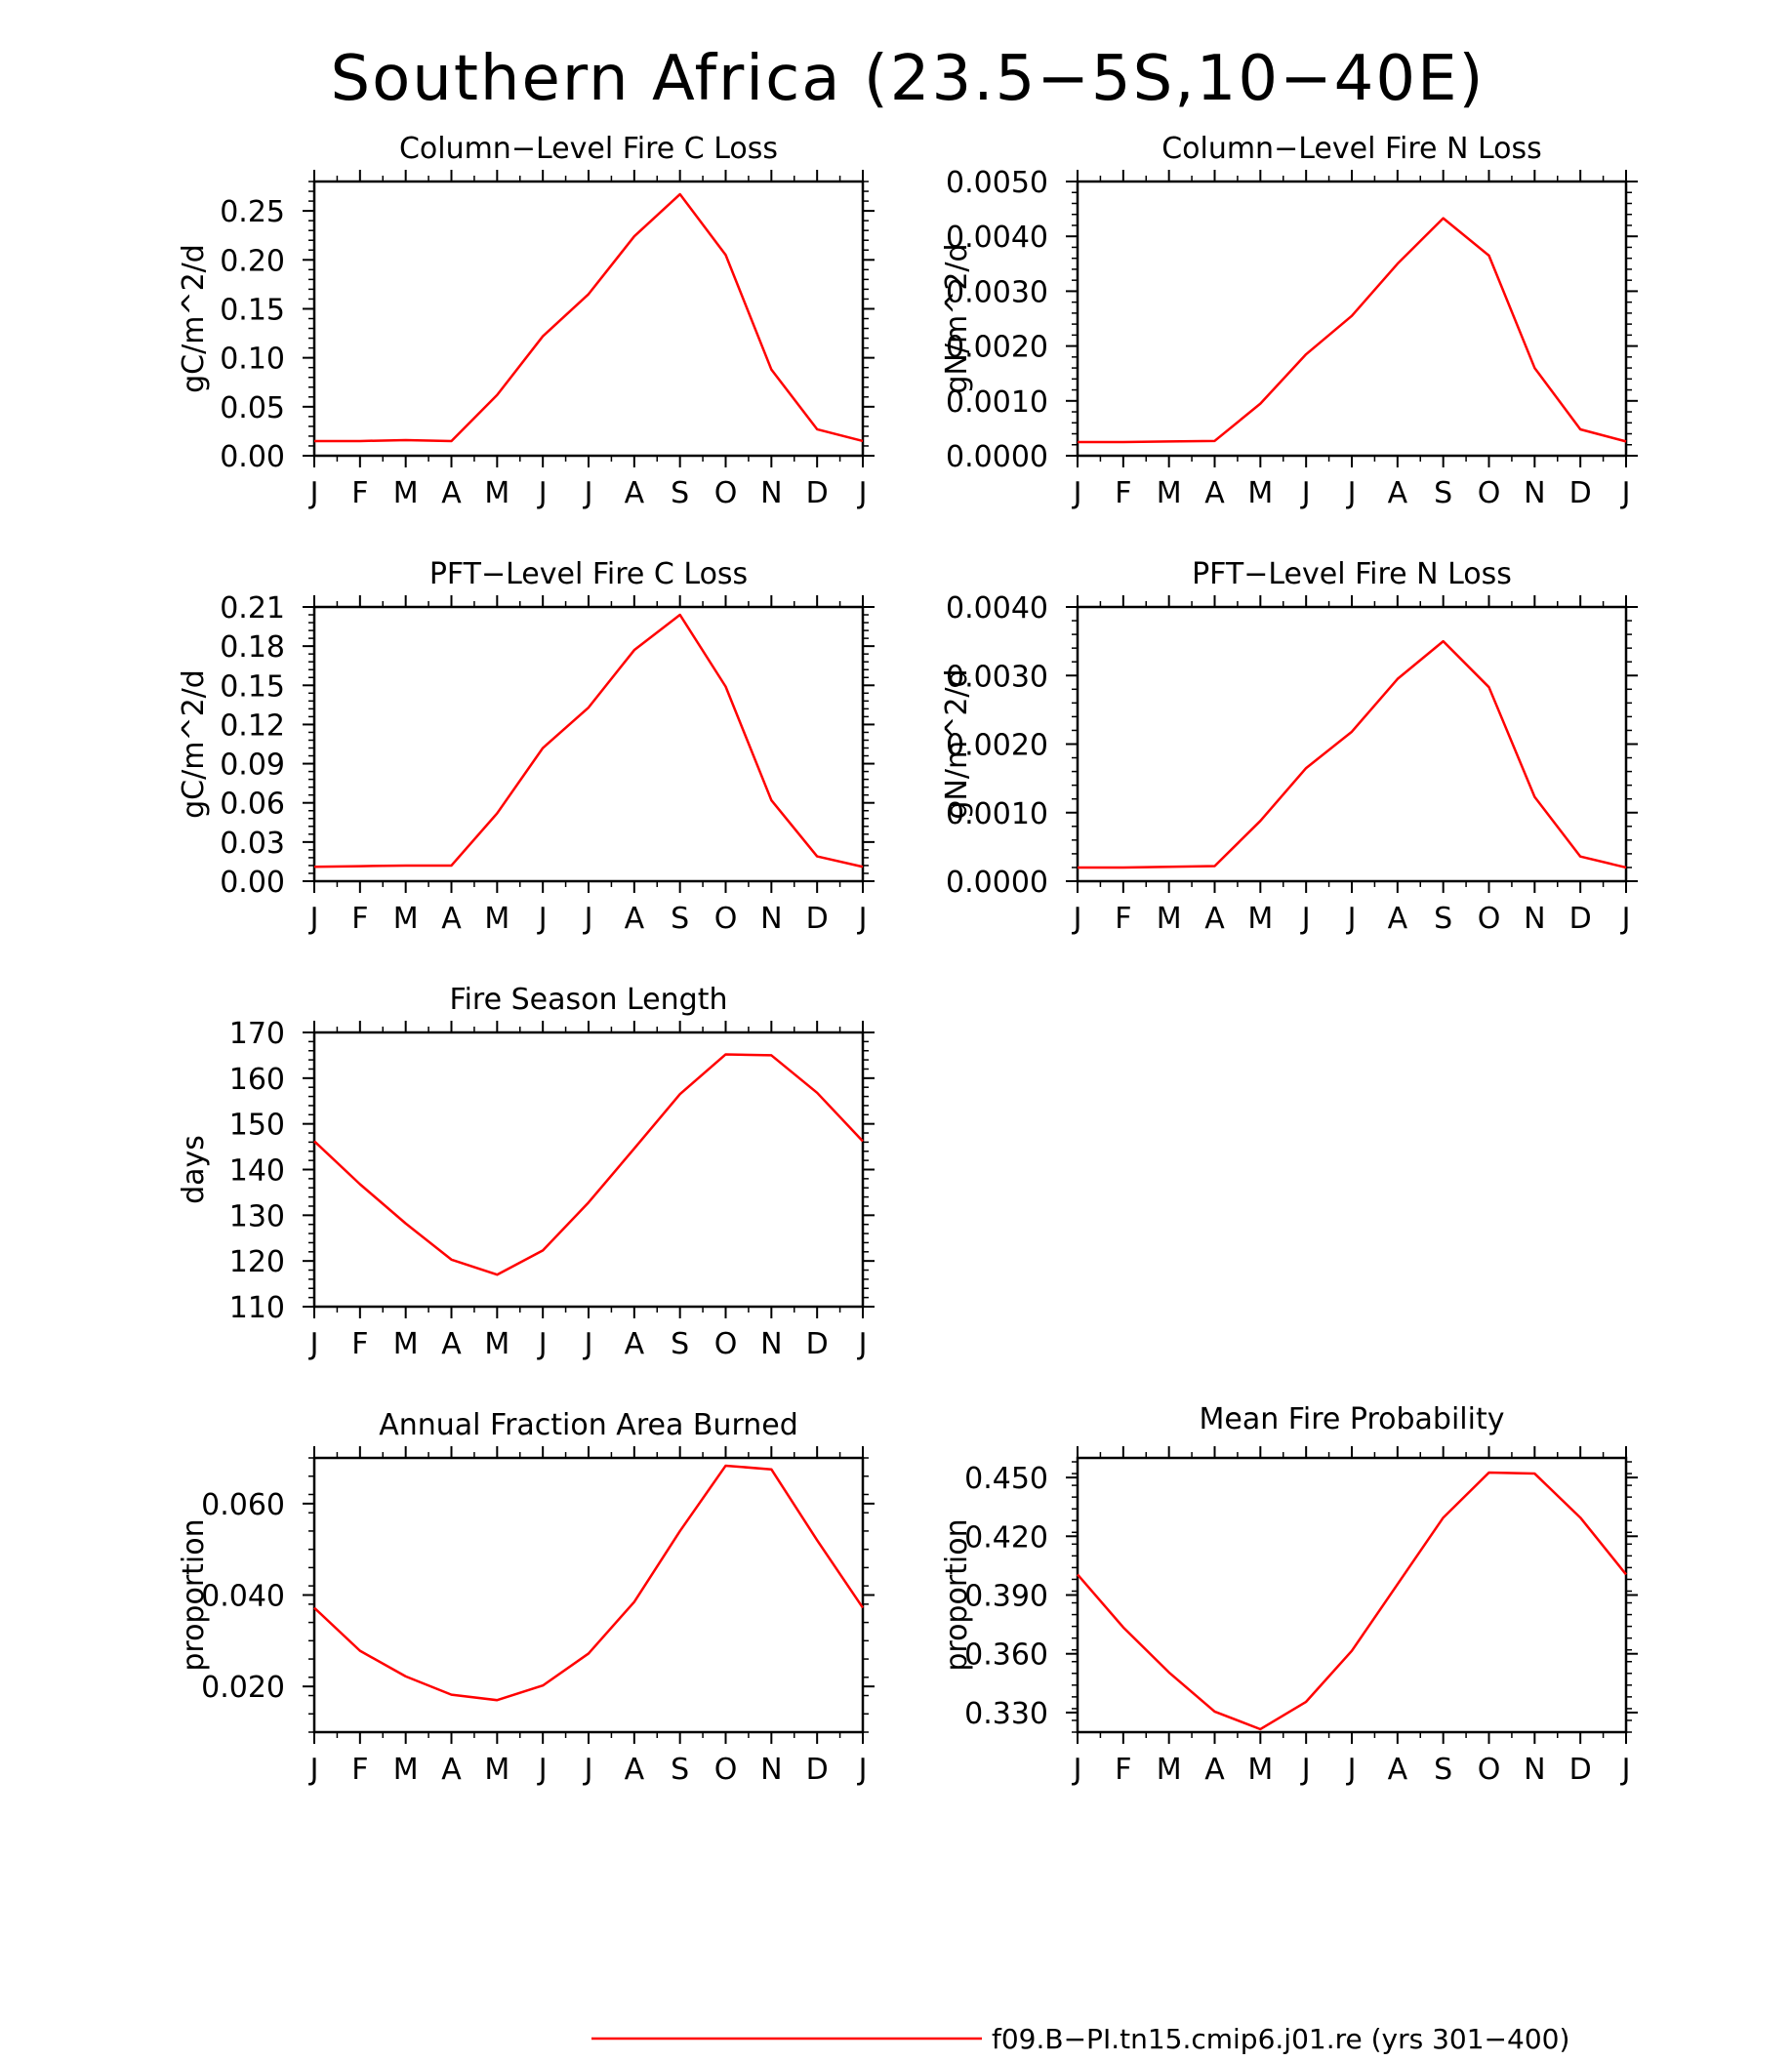  What do you see at coordinates (194, 1594) in the screenshot?
I see `y-axis-label: proportion` at bounding box center [194, 1594].